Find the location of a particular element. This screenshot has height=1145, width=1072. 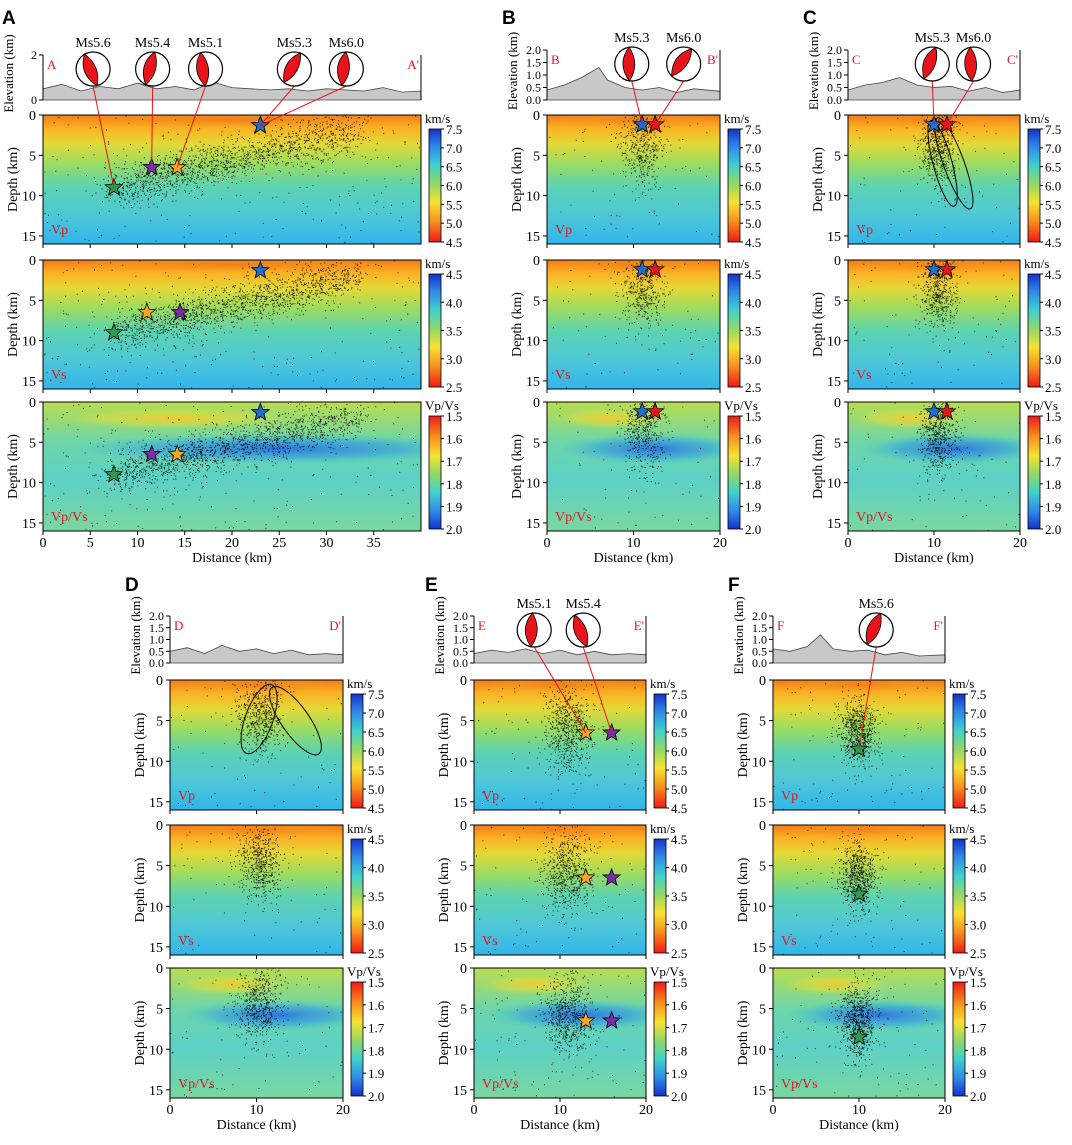

distance-label: Distance (km) is located at coordinates (634, 558).